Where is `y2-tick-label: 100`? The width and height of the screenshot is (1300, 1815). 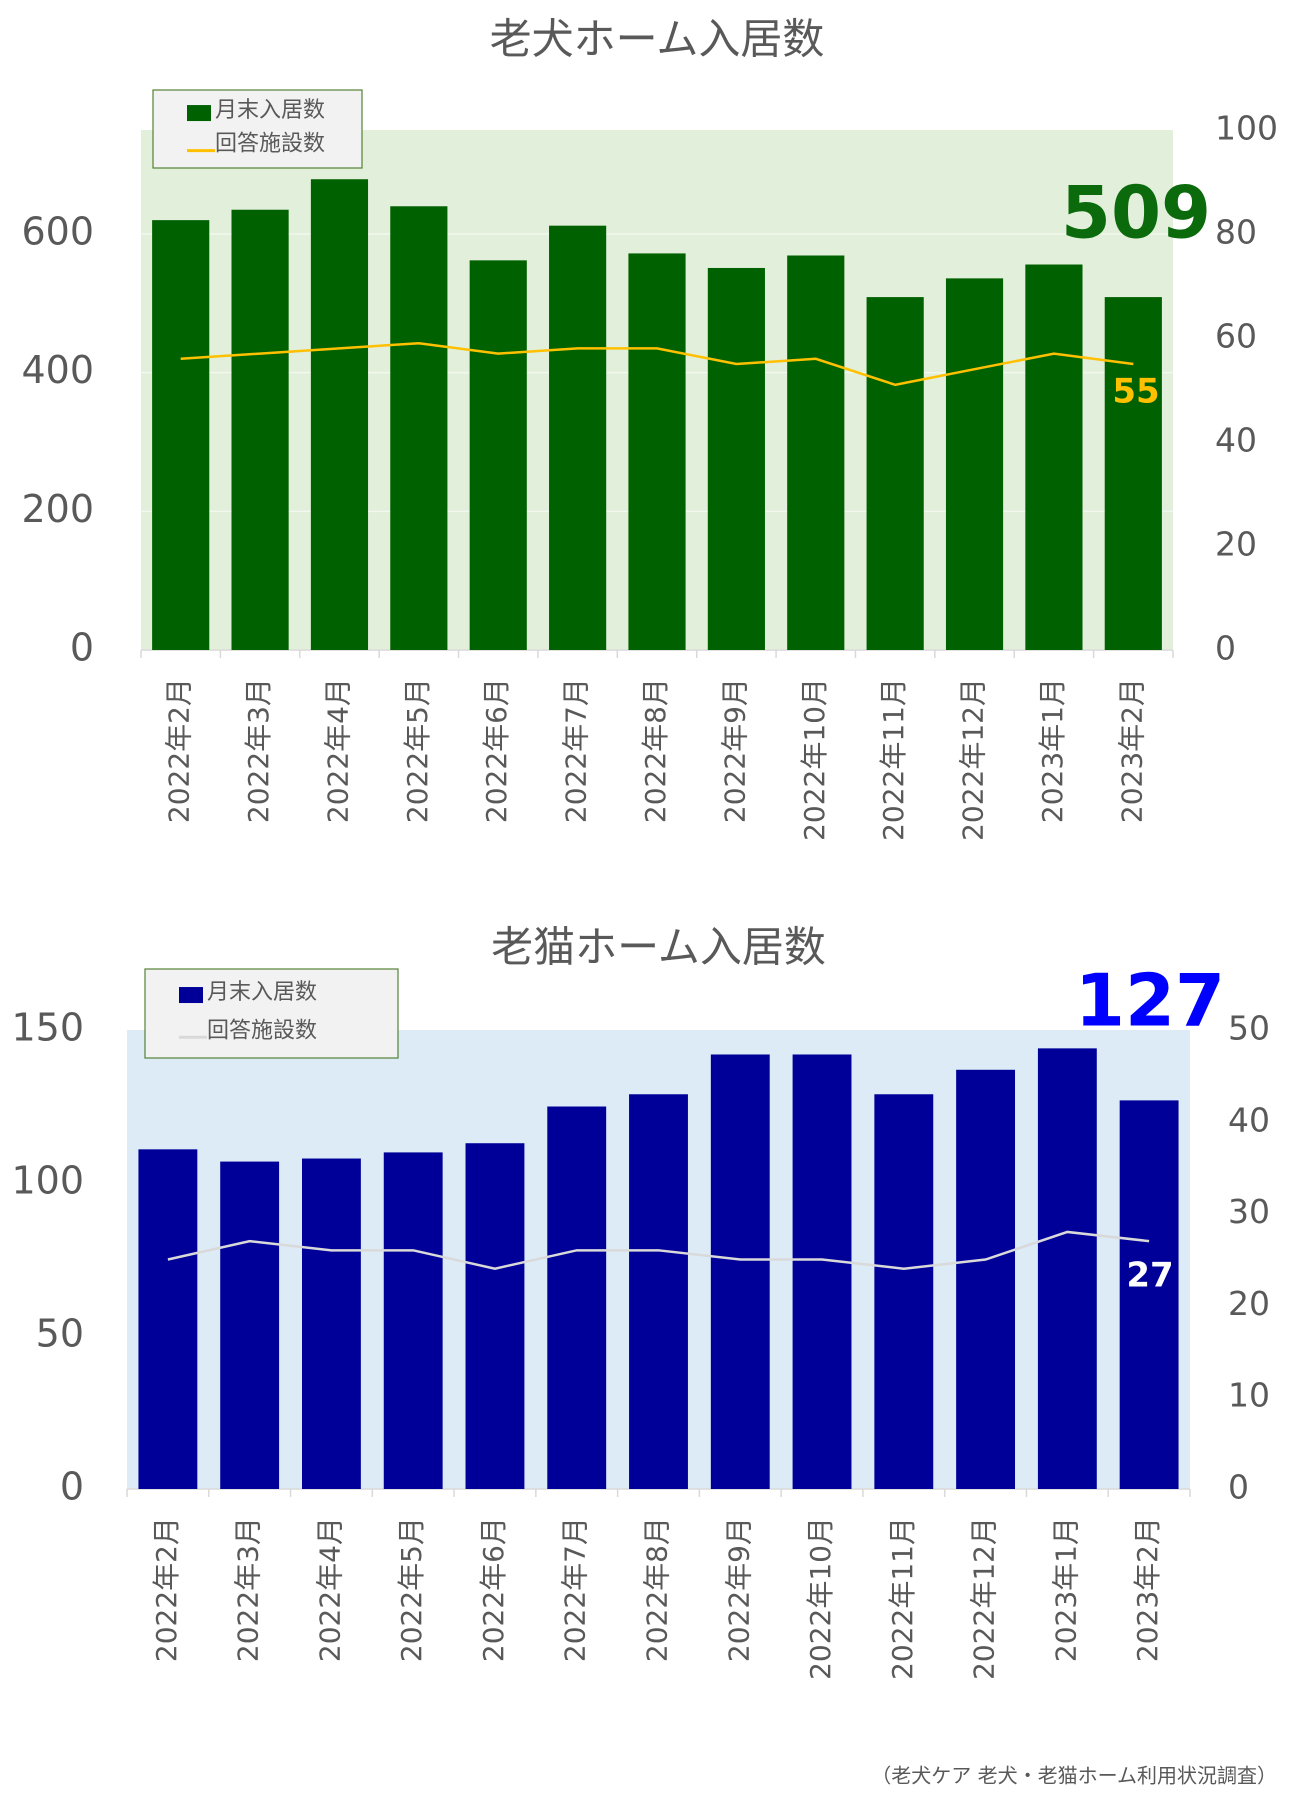
y2-tick-label: 100 is located at coordinates (1246, 128).